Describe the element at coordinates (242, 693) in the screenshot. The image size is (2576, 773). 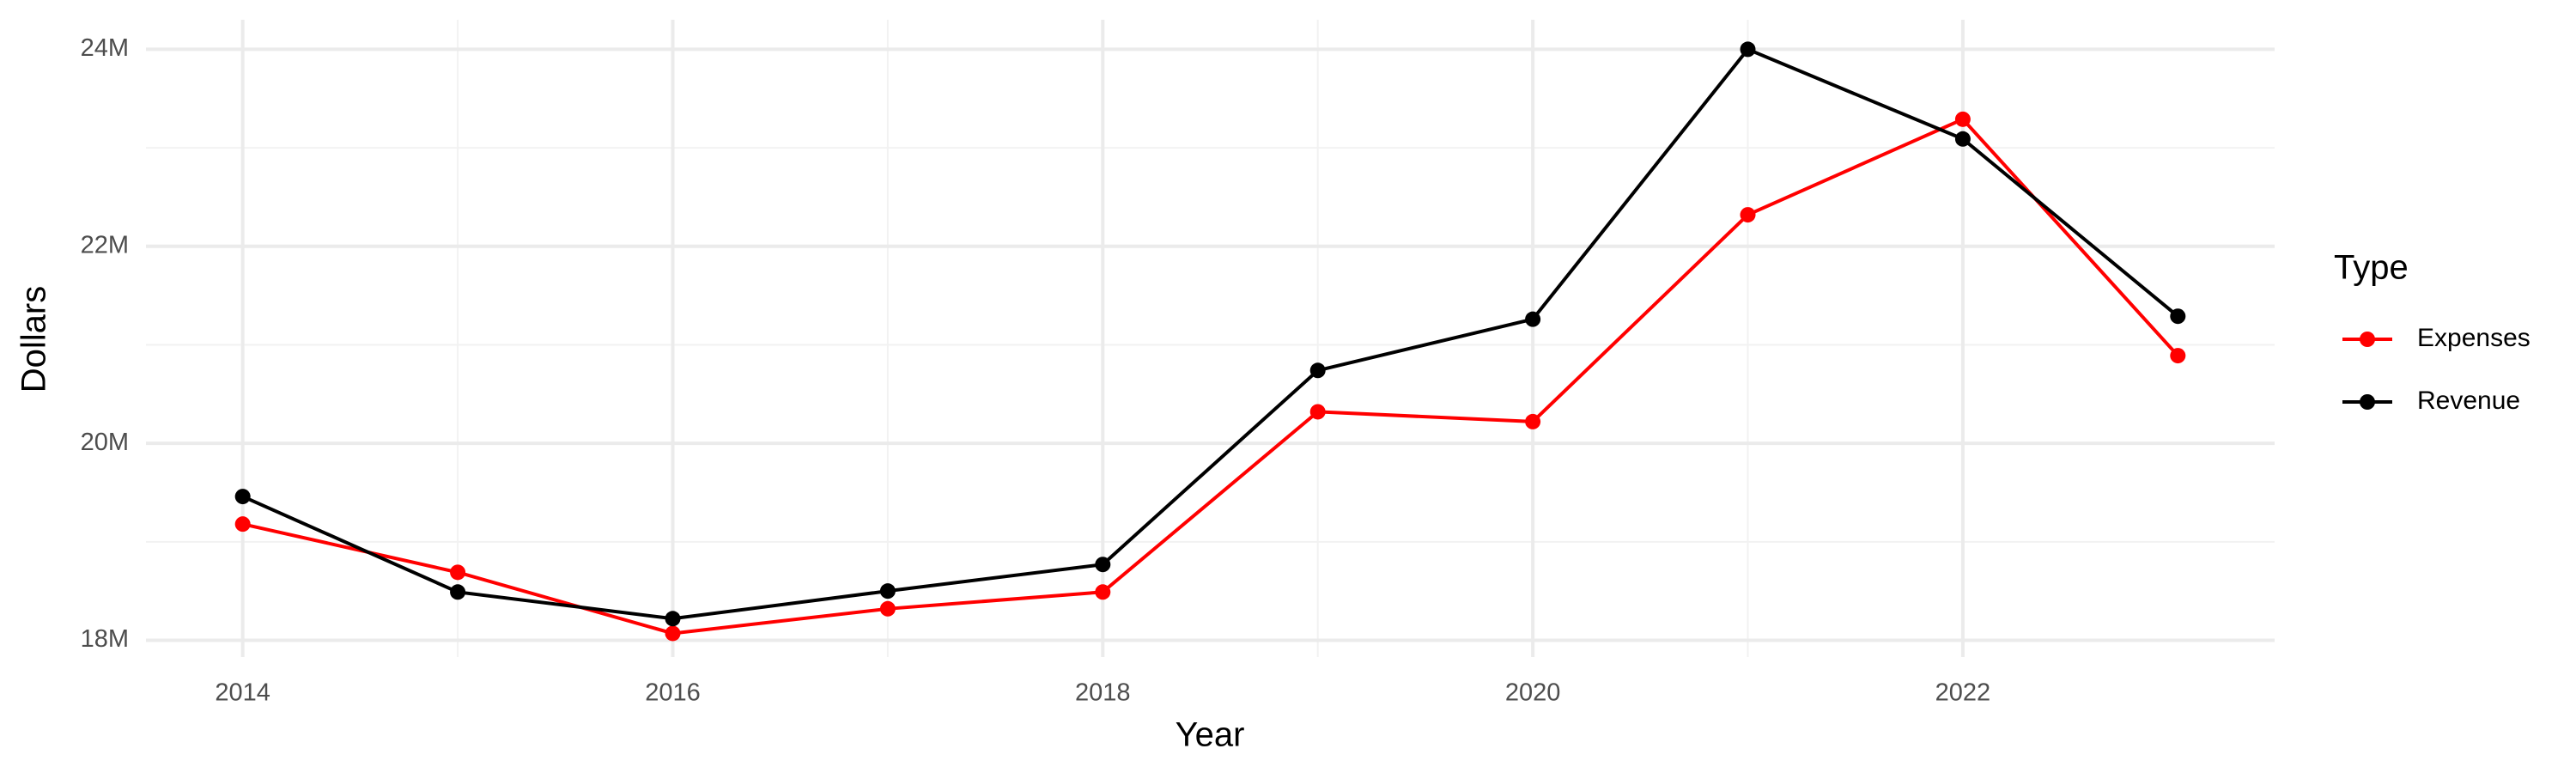
I see `x-tick-label: 2014` at that location.